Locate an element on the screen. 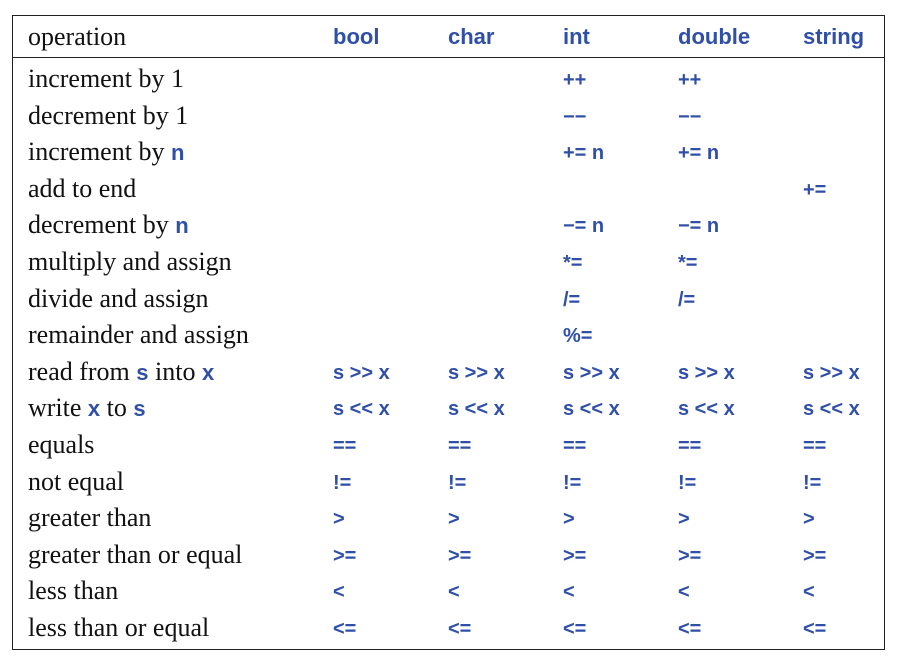  operation-label: greater than is located at coordinates (89, 518).